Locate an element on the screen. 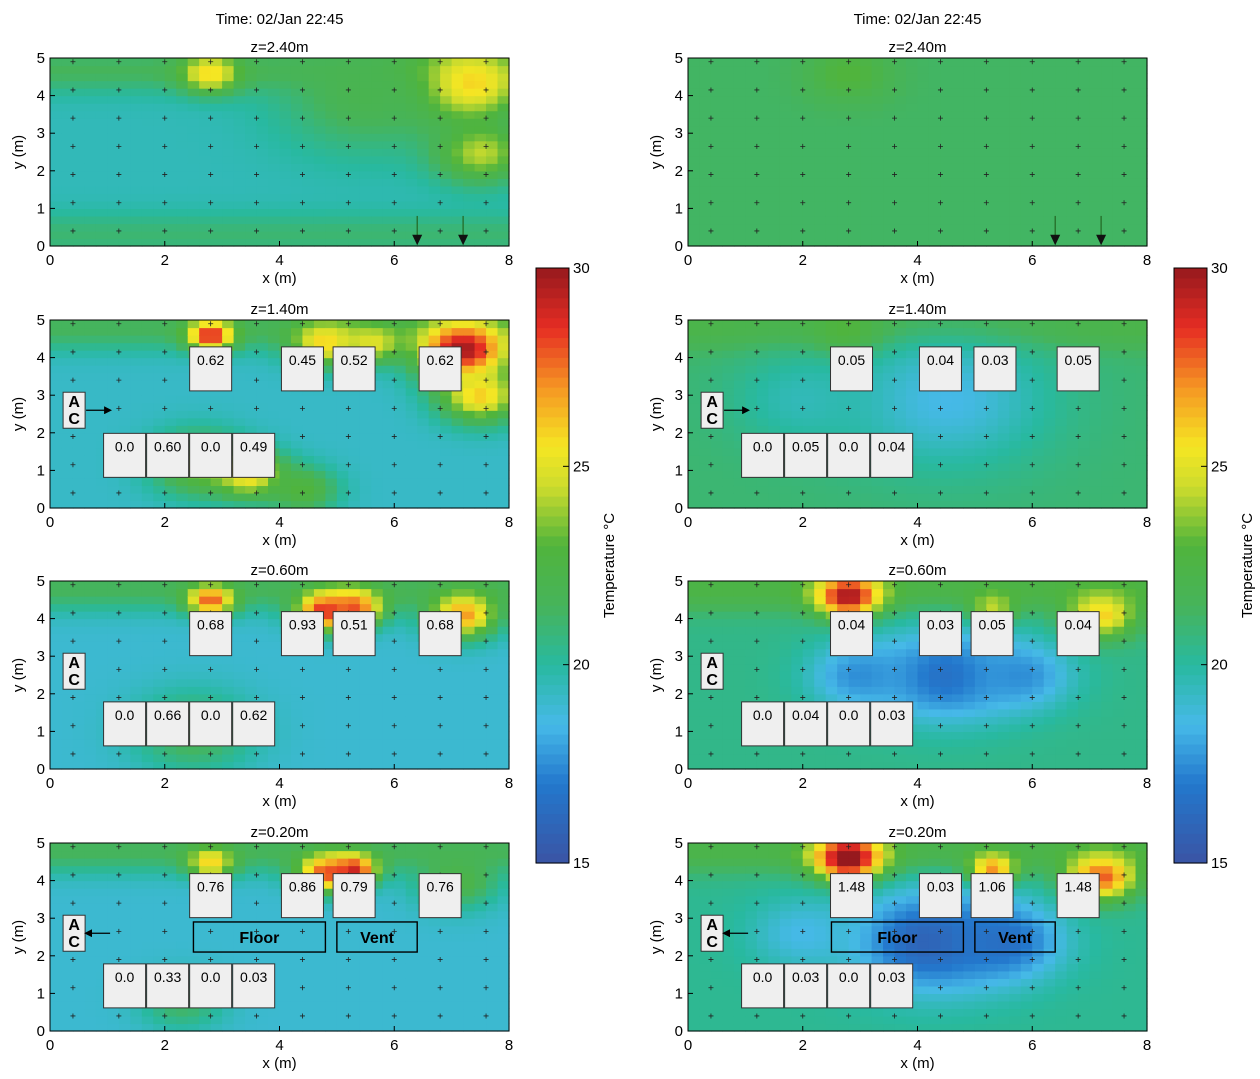 Image resolution: width=1260 pixels, height=1079 pixels. z-level-label: z=1.40m is located at coordinates (280, 309).